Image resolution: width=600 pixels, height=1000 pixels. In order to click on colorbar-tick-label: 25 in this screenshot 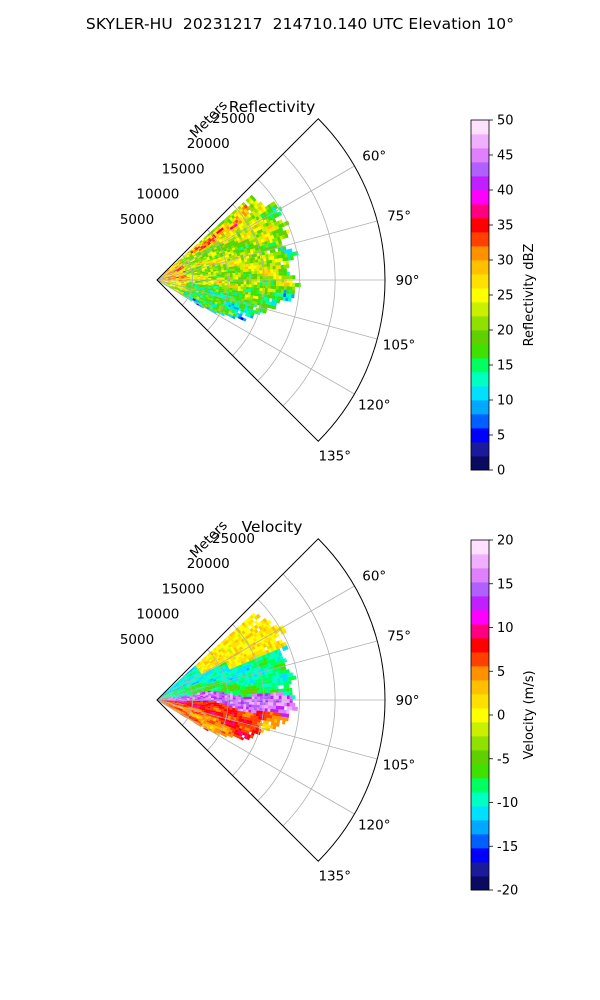, I will do `click(505, 296)`.